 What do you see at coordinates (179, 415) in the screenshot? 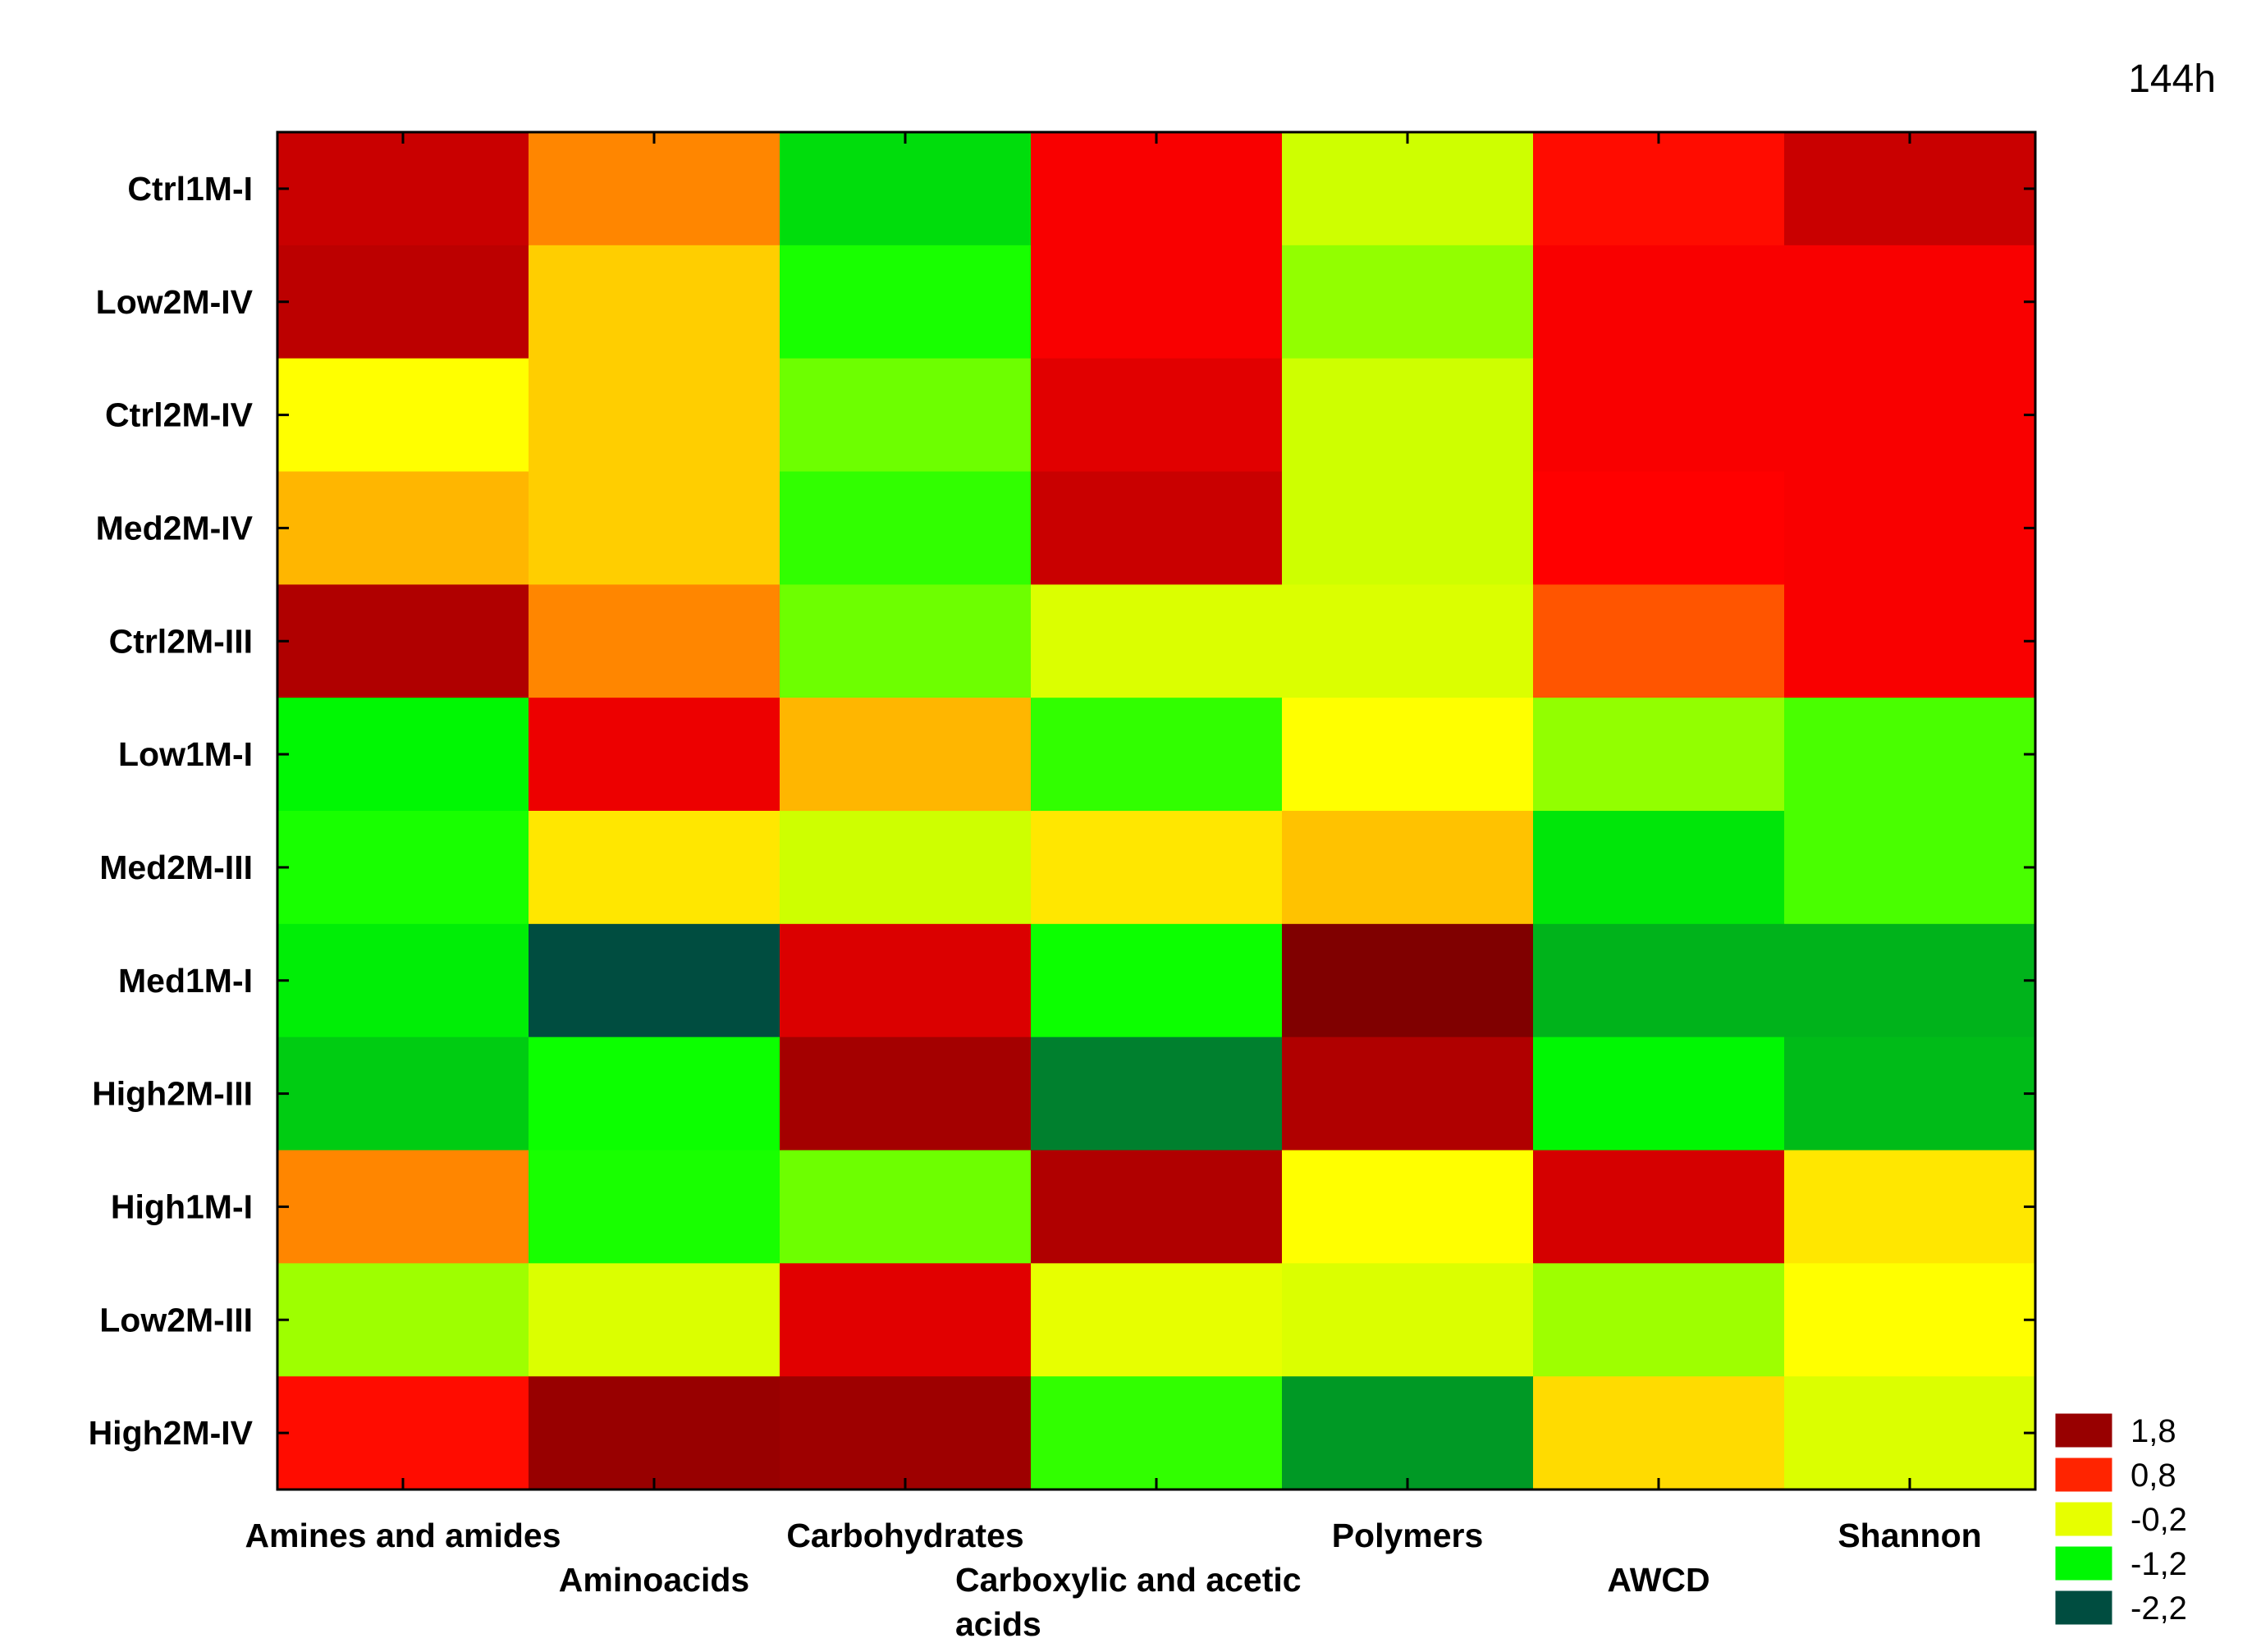
I see `row-label: Ctrl2M-IV` at bounding box center [179, 415].